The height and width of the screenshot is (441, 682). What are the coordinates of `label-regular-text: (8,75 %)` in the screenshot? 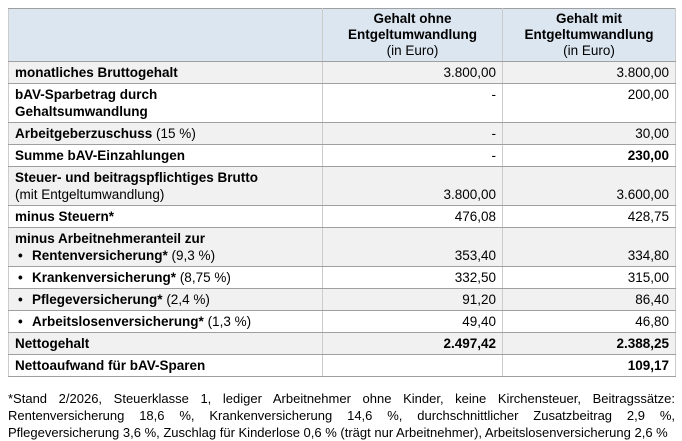 It's located at (203, 277).